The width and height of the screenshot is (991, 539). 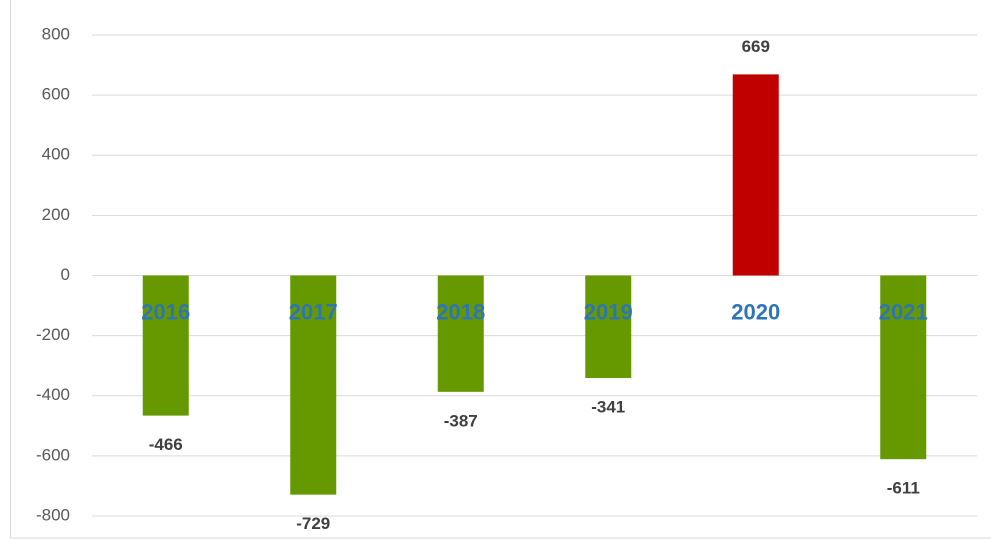 What do you see at coordinates (460, 311) in the screenshot?
I see `x-tick-label: 2018` at bounding box center [460, 311].